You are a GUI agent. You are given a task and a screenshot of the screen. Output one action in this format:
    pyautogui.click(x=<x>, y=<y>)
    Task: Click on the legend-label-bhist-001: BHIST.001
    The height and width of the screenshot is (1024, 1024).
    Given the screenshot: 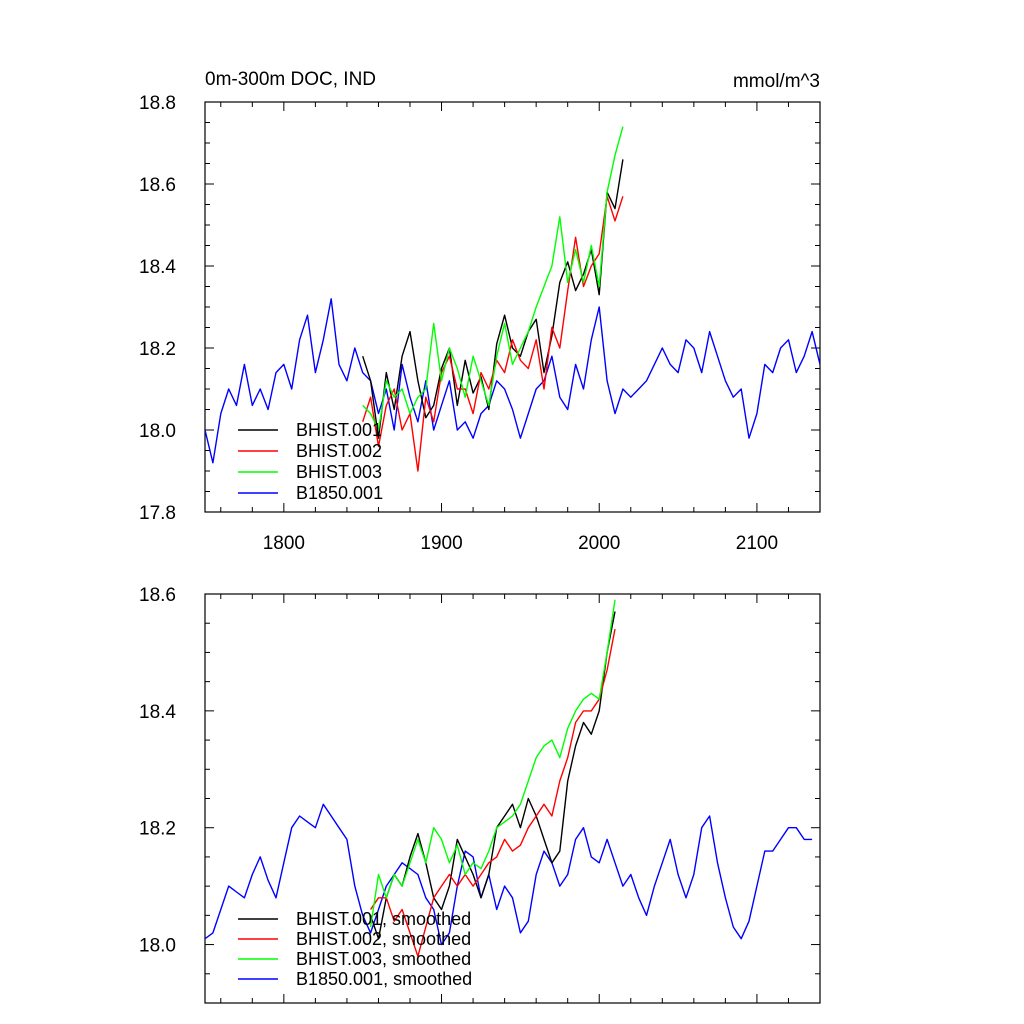 What is the action you would take?
    pyautogui.click(x=339, y=430)
    